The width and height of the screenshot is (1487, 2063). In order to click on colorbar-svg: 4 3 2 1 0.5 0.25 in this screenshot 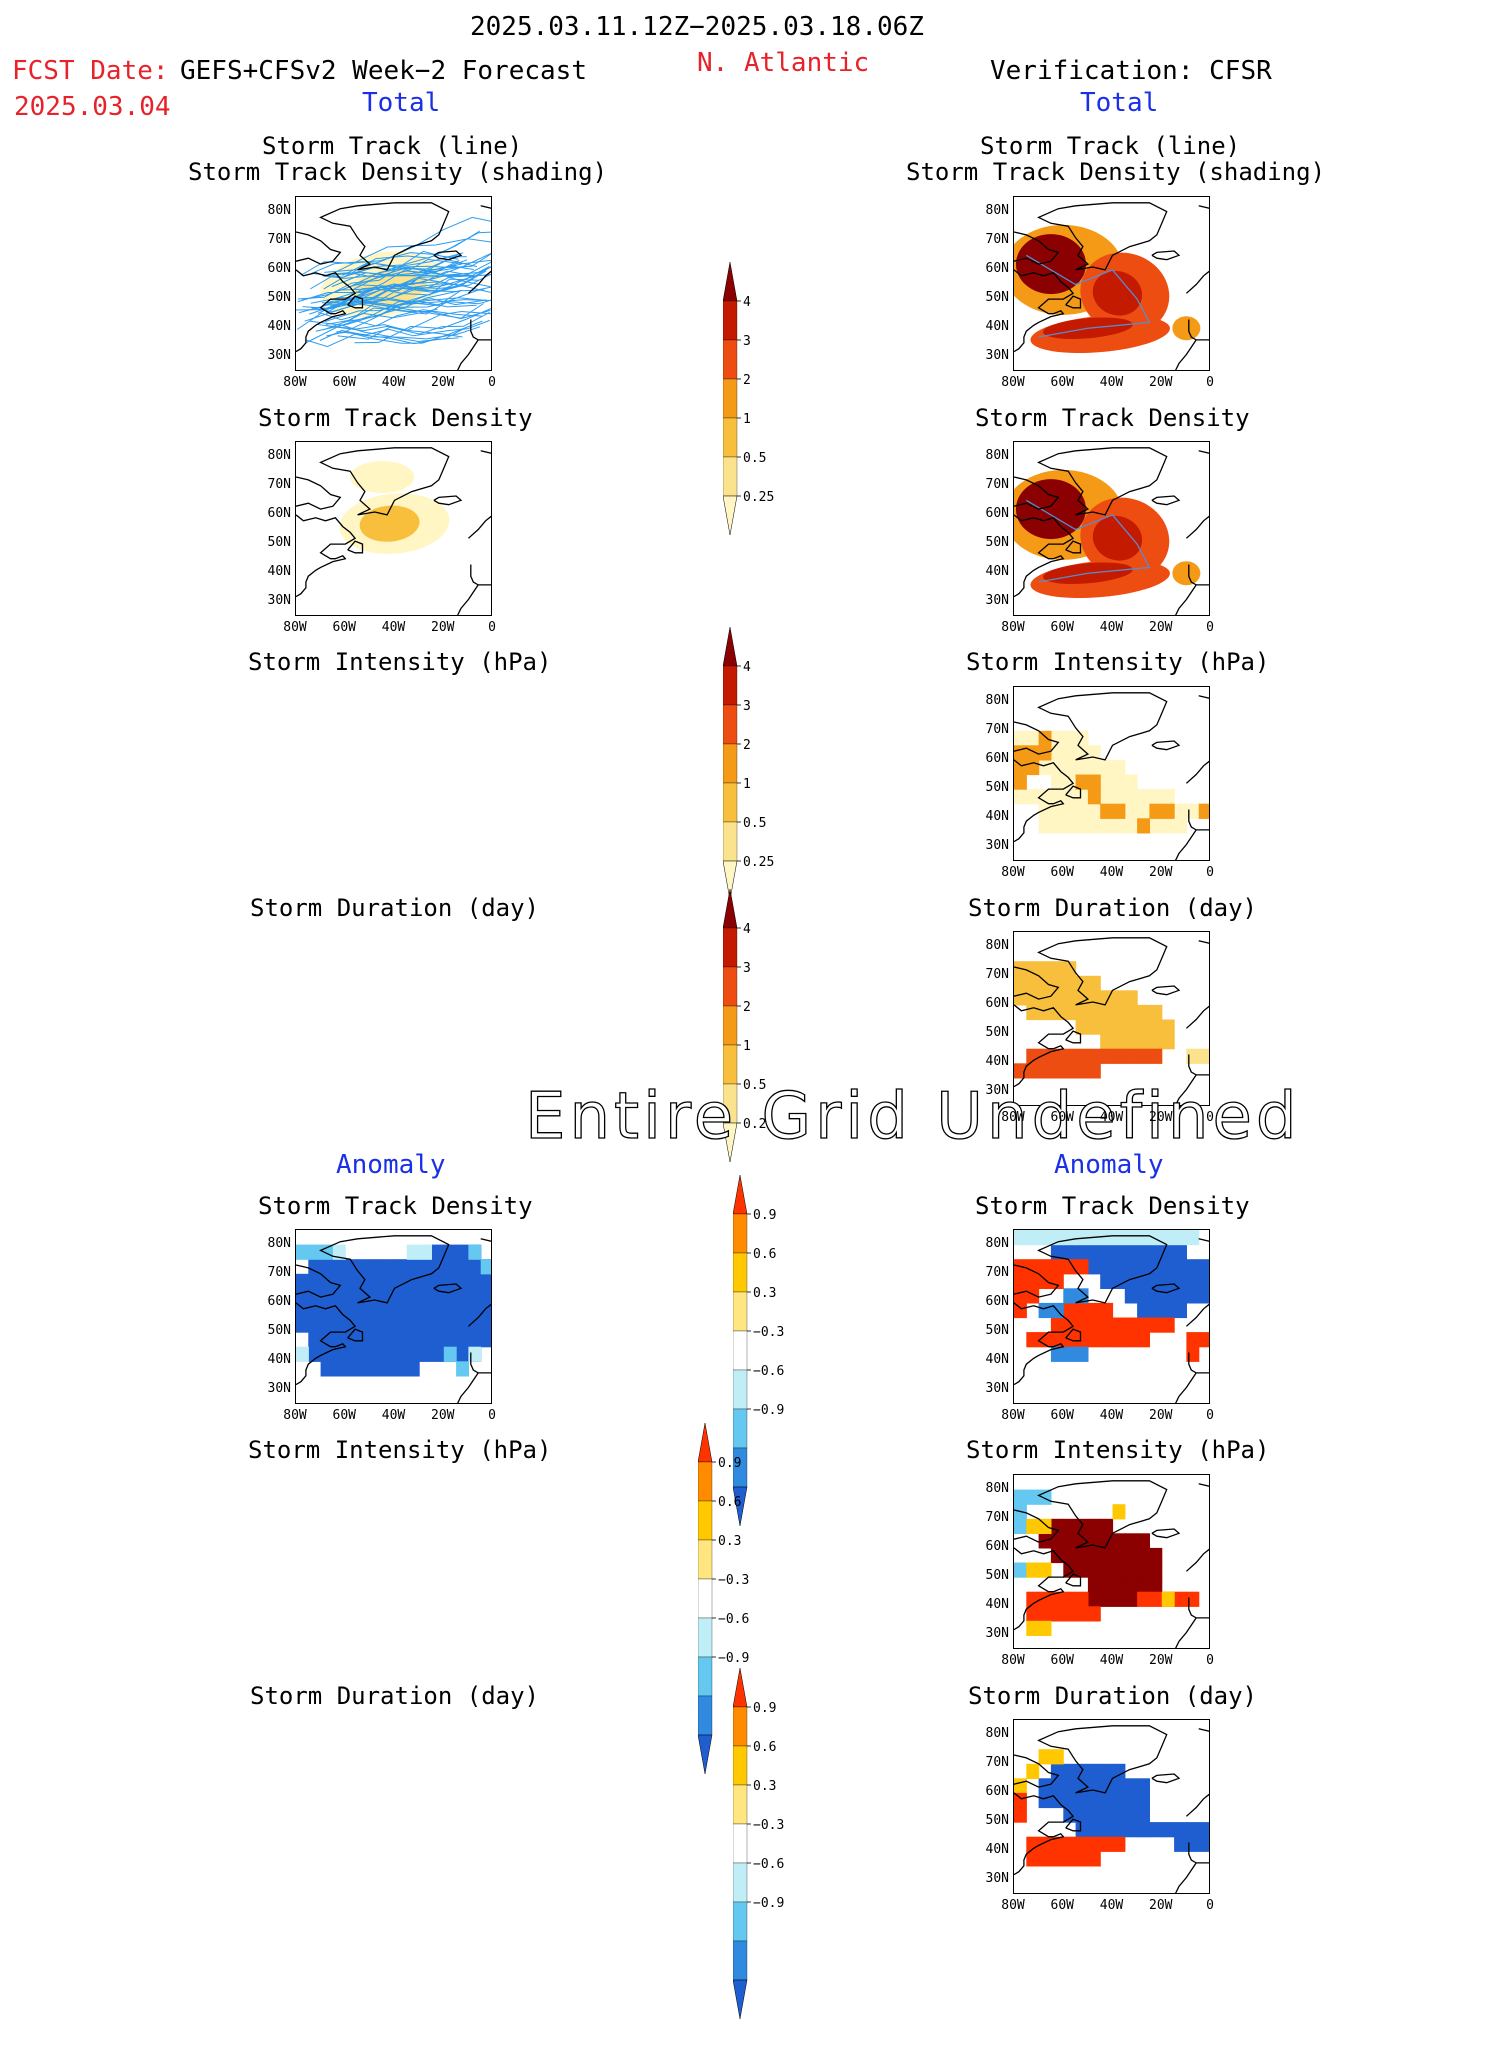, I will do `click(748, 1025)`.